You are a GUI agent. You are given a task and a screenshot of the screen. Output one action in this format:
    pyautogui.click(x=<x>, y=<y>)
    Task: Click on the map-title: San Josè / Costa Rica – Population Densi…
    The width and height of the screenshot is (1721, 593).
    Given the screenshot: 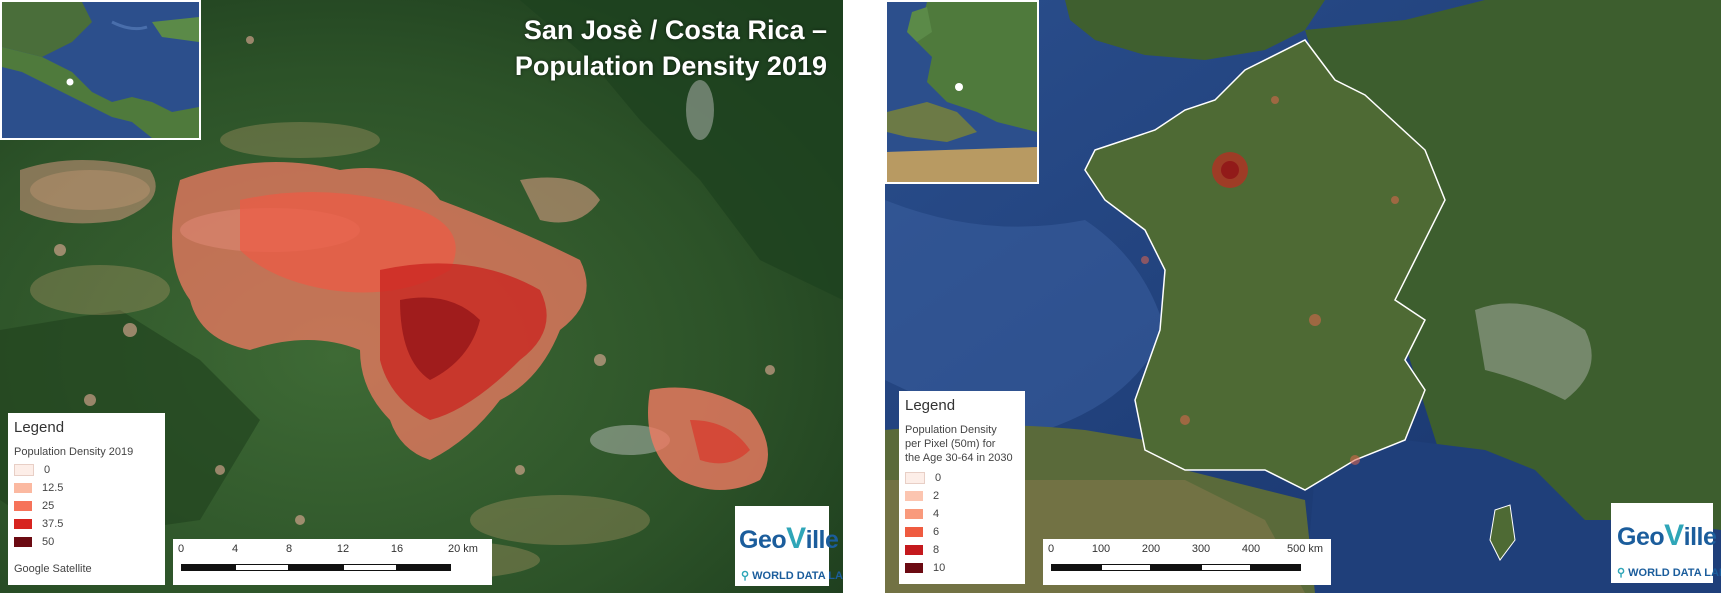 What is the action you would take?
    pyautogui.click(x=671, y=48)
    